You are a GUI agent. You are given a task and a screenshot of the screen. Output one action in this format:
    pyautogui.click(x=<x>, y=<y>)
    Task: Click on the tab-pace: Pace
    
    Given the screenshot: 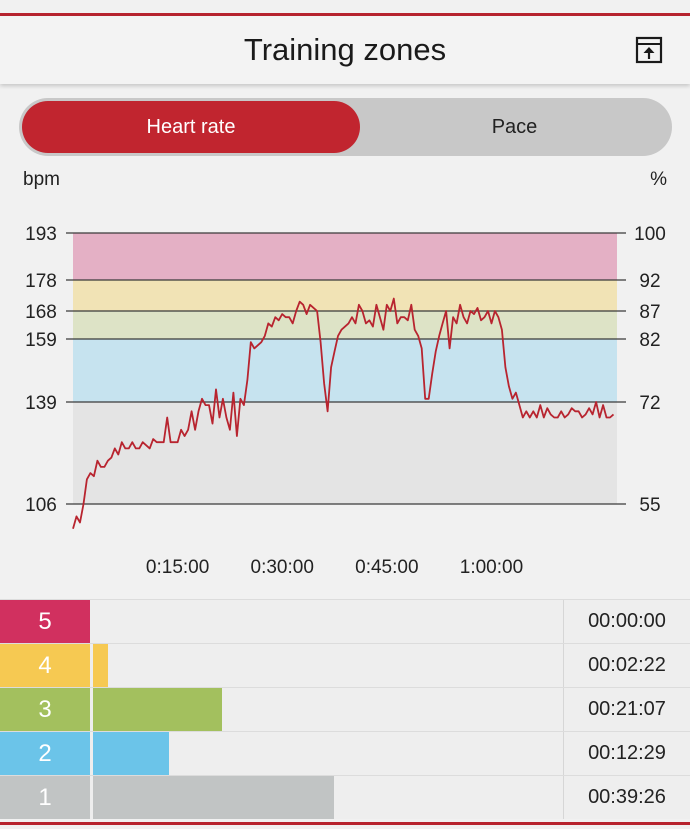 What is the action you would take?
    pyautogui.click(x=514, y=126)
    